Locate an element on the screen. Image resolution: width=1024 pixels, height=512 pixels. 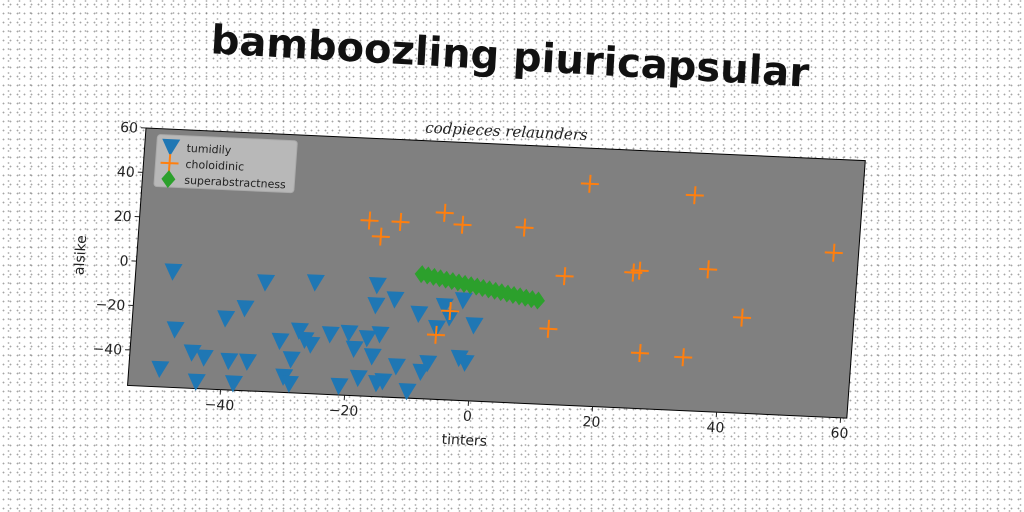
x-tick-label-5: 60 is located at coordinates (839, 433).